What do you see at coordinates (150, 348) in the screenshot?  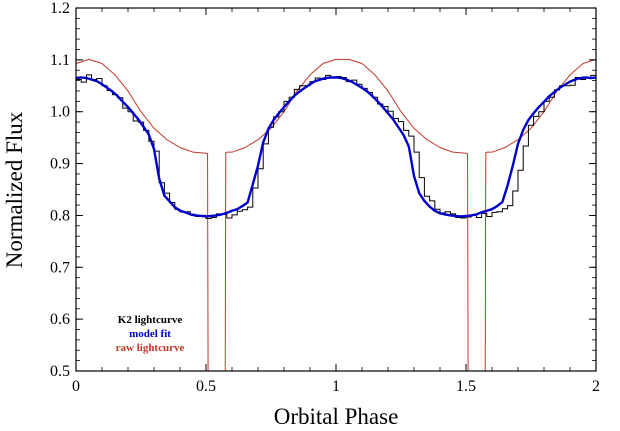 I see `legend-entry-raw: raw lightcurve` at bounding box center [150, 348].